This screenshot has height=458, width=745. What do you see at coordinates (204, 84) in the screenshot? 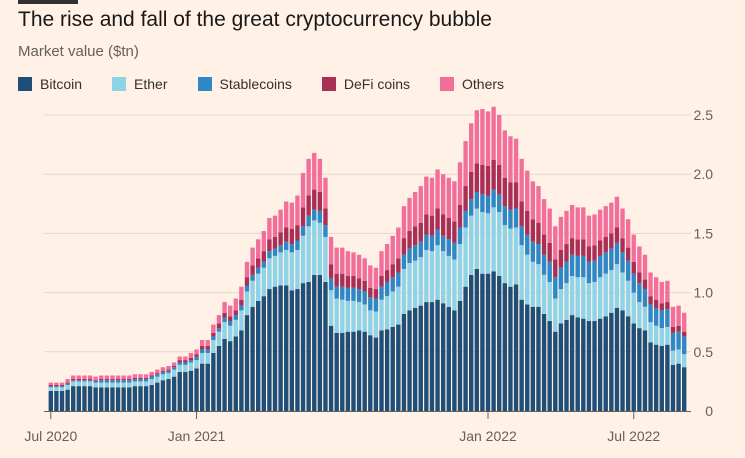
I see `legend-swatch` at bounding box center [204, 84].